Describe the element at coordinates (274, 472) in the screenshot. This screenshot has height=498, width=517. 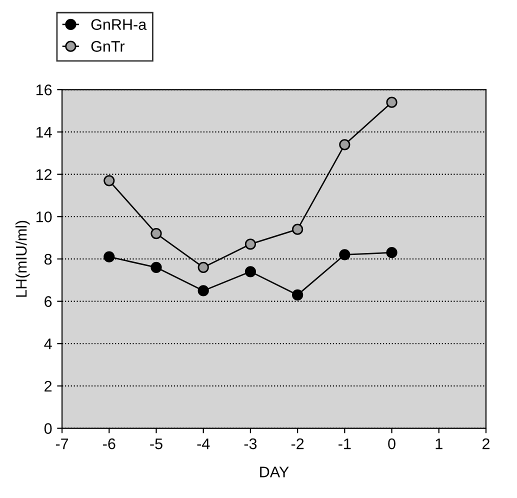
I see `x-axis-title: DAY` at that location.